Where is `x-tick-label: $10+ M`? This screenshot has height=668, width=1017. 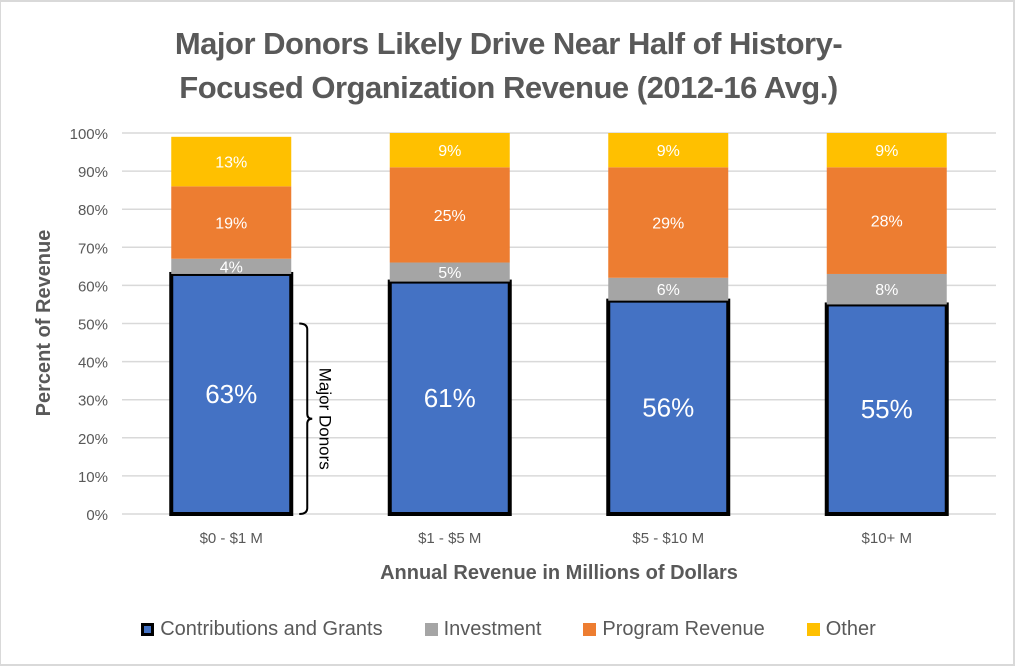 x-tick-label: $10+ M is located at coordinates (887, 538).